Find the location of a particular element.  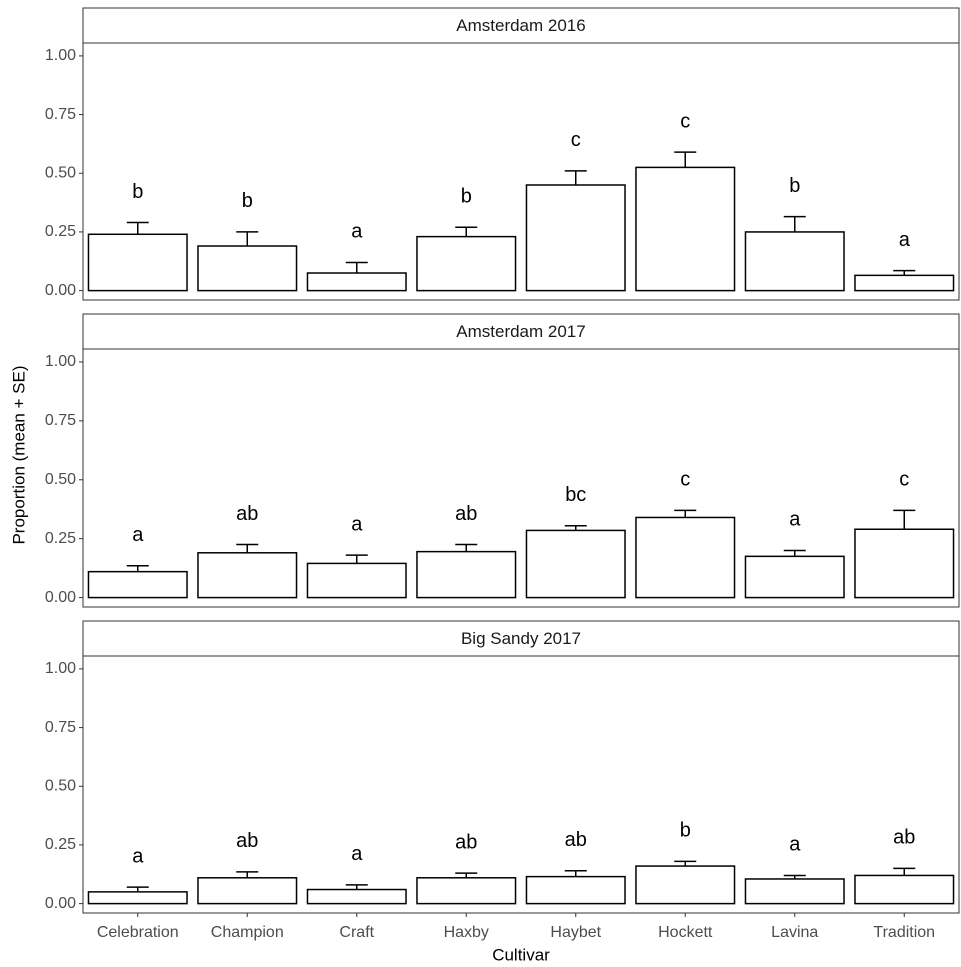

x-tick-label: Lavina is located at coordinates (794, 932).